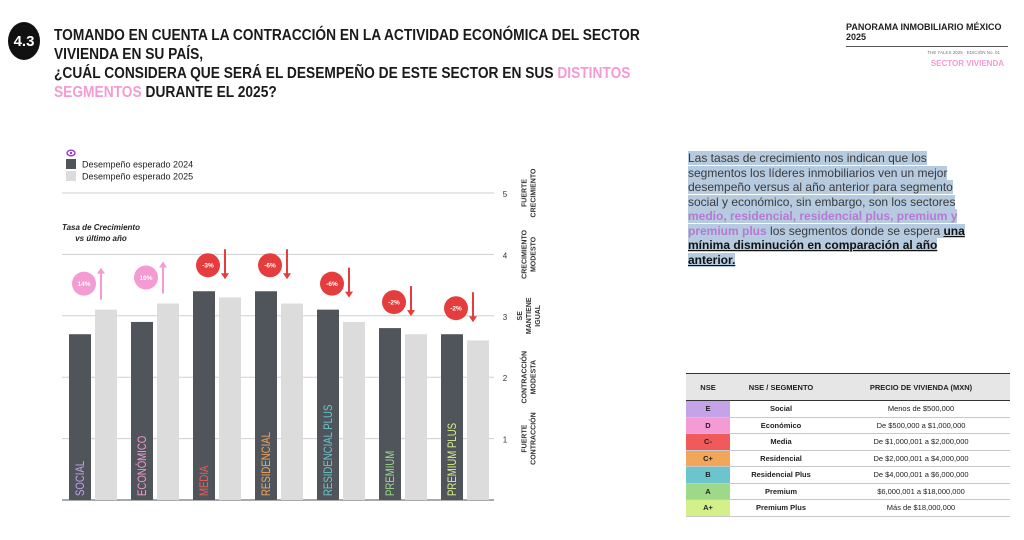  Describe the element at coordinates (101, 238) in the screenshot. I see `growth-label: vs último año` at that location.